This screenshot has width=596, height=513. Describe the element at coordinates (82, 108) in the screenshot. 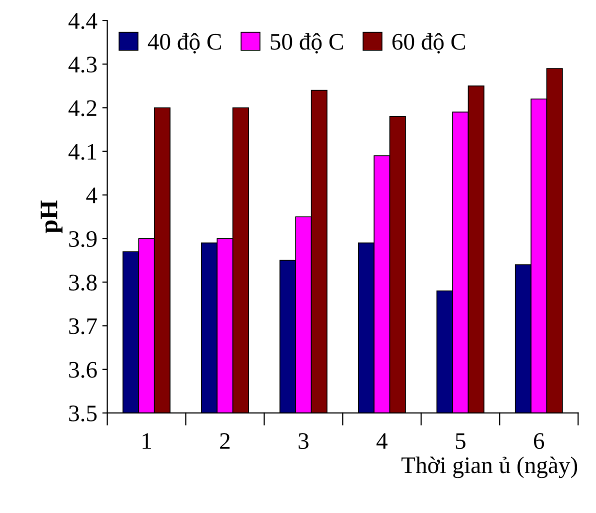

I see `y-tick-label: 4.2` at that location.